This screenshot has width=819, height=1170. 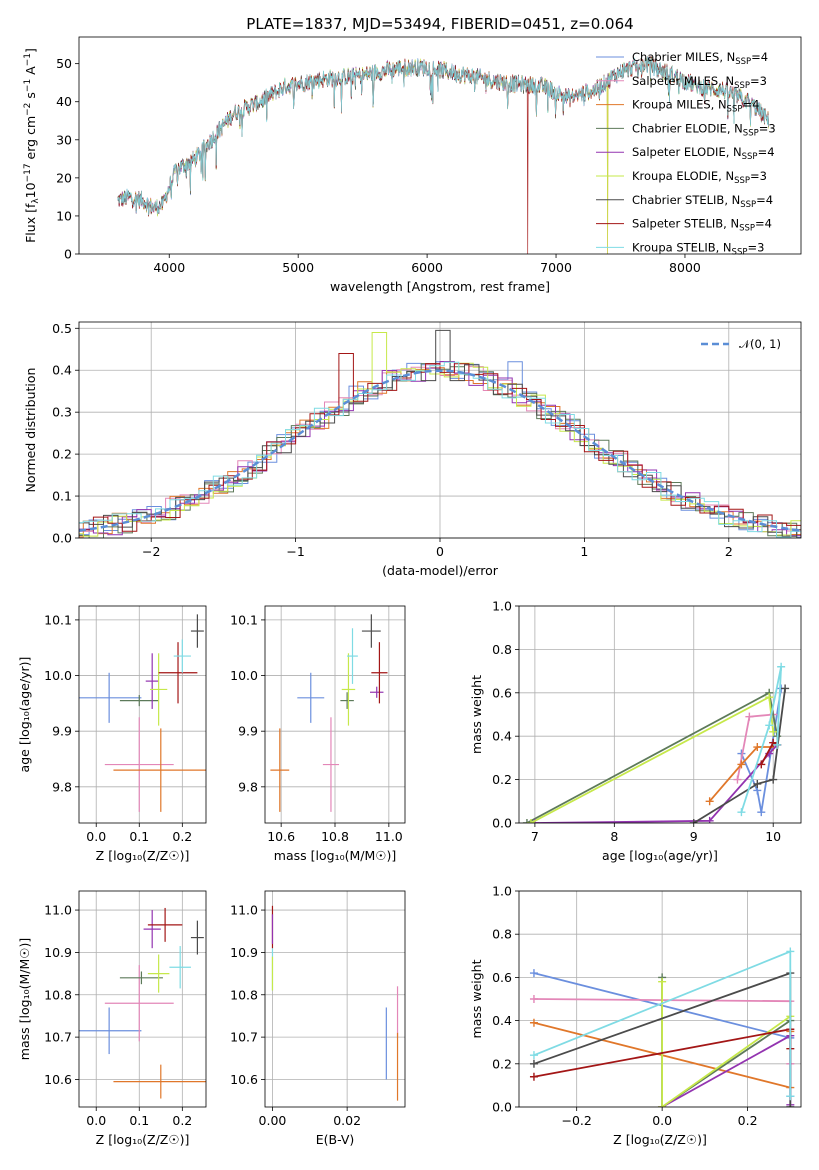 I want to click on legend-text: =3, so click(x=755, y=247).